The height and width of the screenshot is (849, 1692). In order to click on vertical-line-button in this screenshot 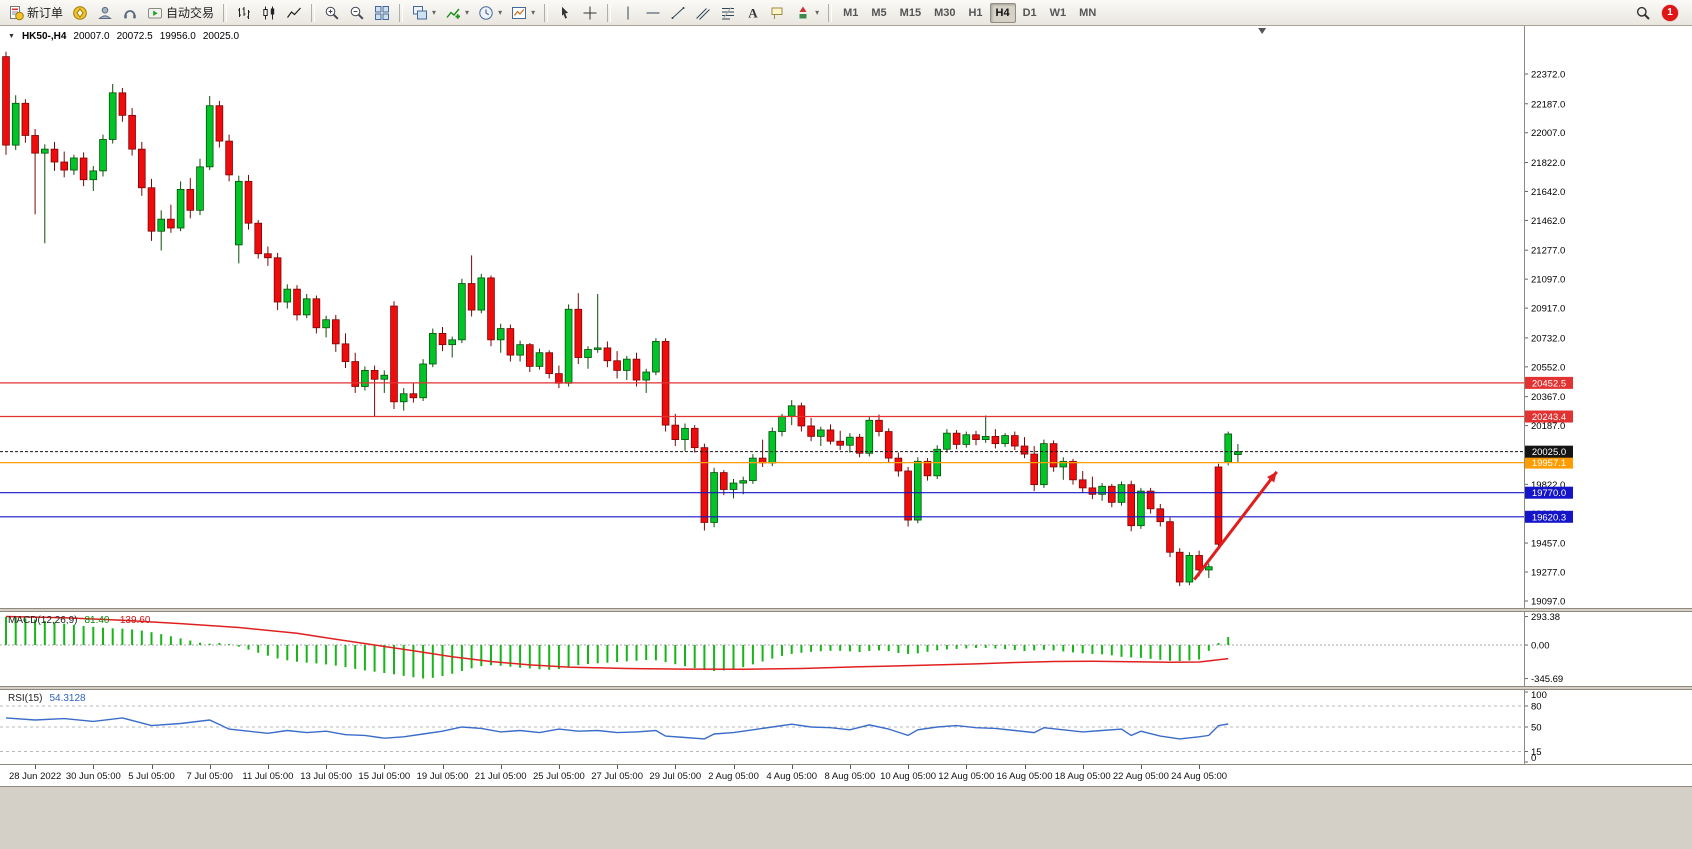, I will do `click(628, 13)`.